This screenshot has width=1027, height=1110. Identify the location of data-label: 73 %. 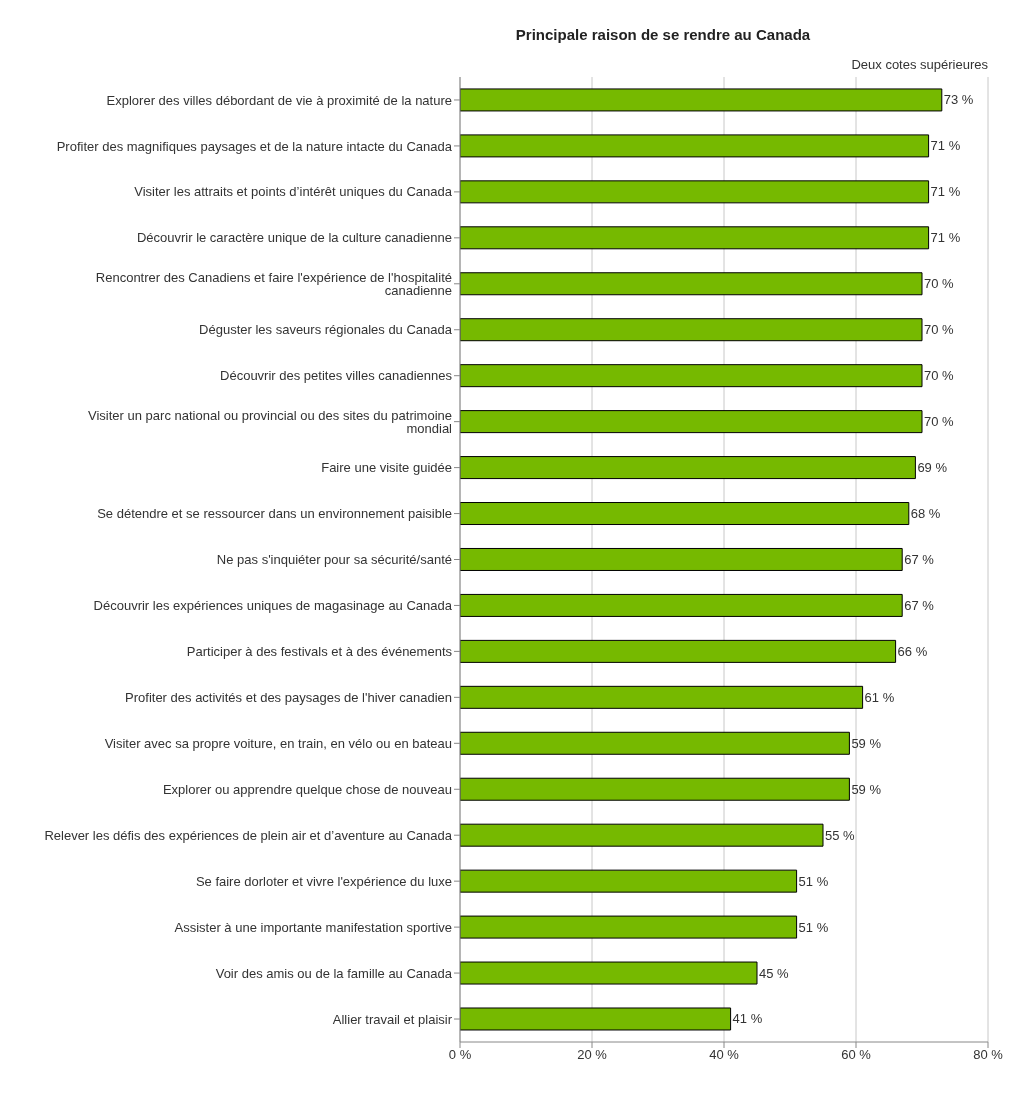
(958, 100).